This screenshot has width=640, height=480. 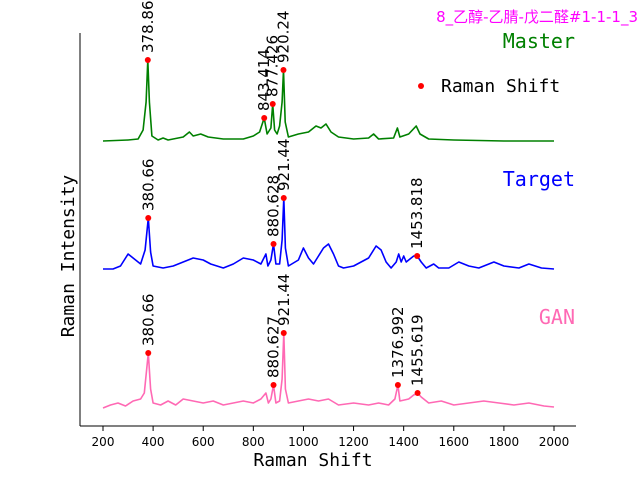 What do you see at coordinates (273, 66) in the screenshot?
I see `peak-label: 877.426` at bounding box center [273, 66].